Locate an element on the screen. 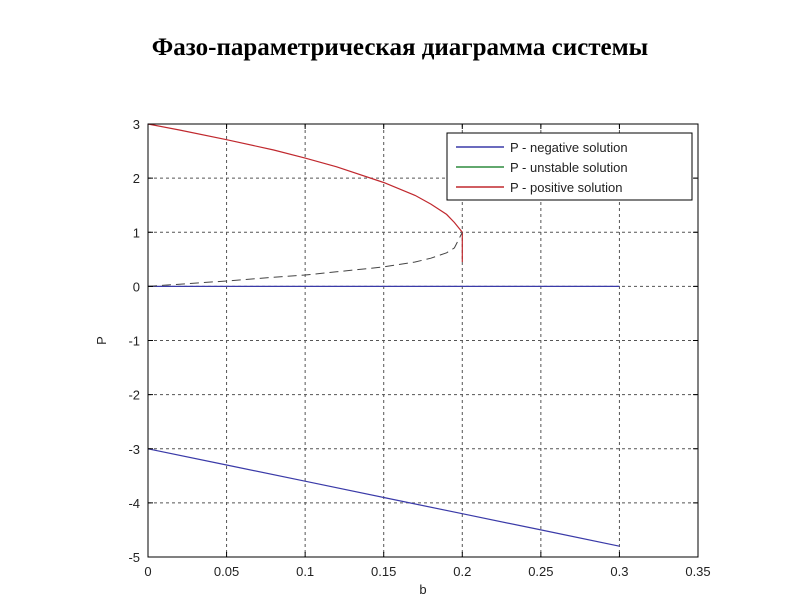 This screenshot has width=800, height=600. x-tick-label: 0.05 is located at coordinates (226, 571).